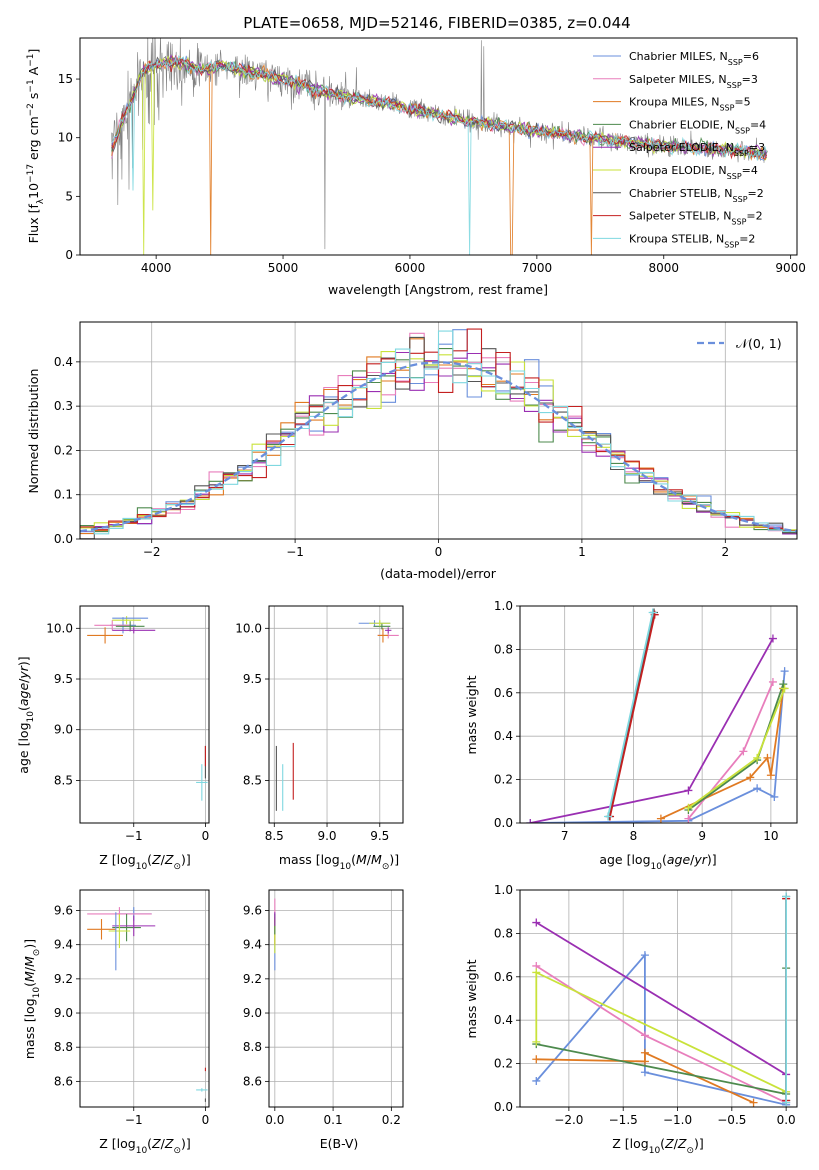 This screenshot has height=1170, width=819. Describe the element at coordinates (634, 836) in the screenshot. I see `x-tick-label: 8` at that location.